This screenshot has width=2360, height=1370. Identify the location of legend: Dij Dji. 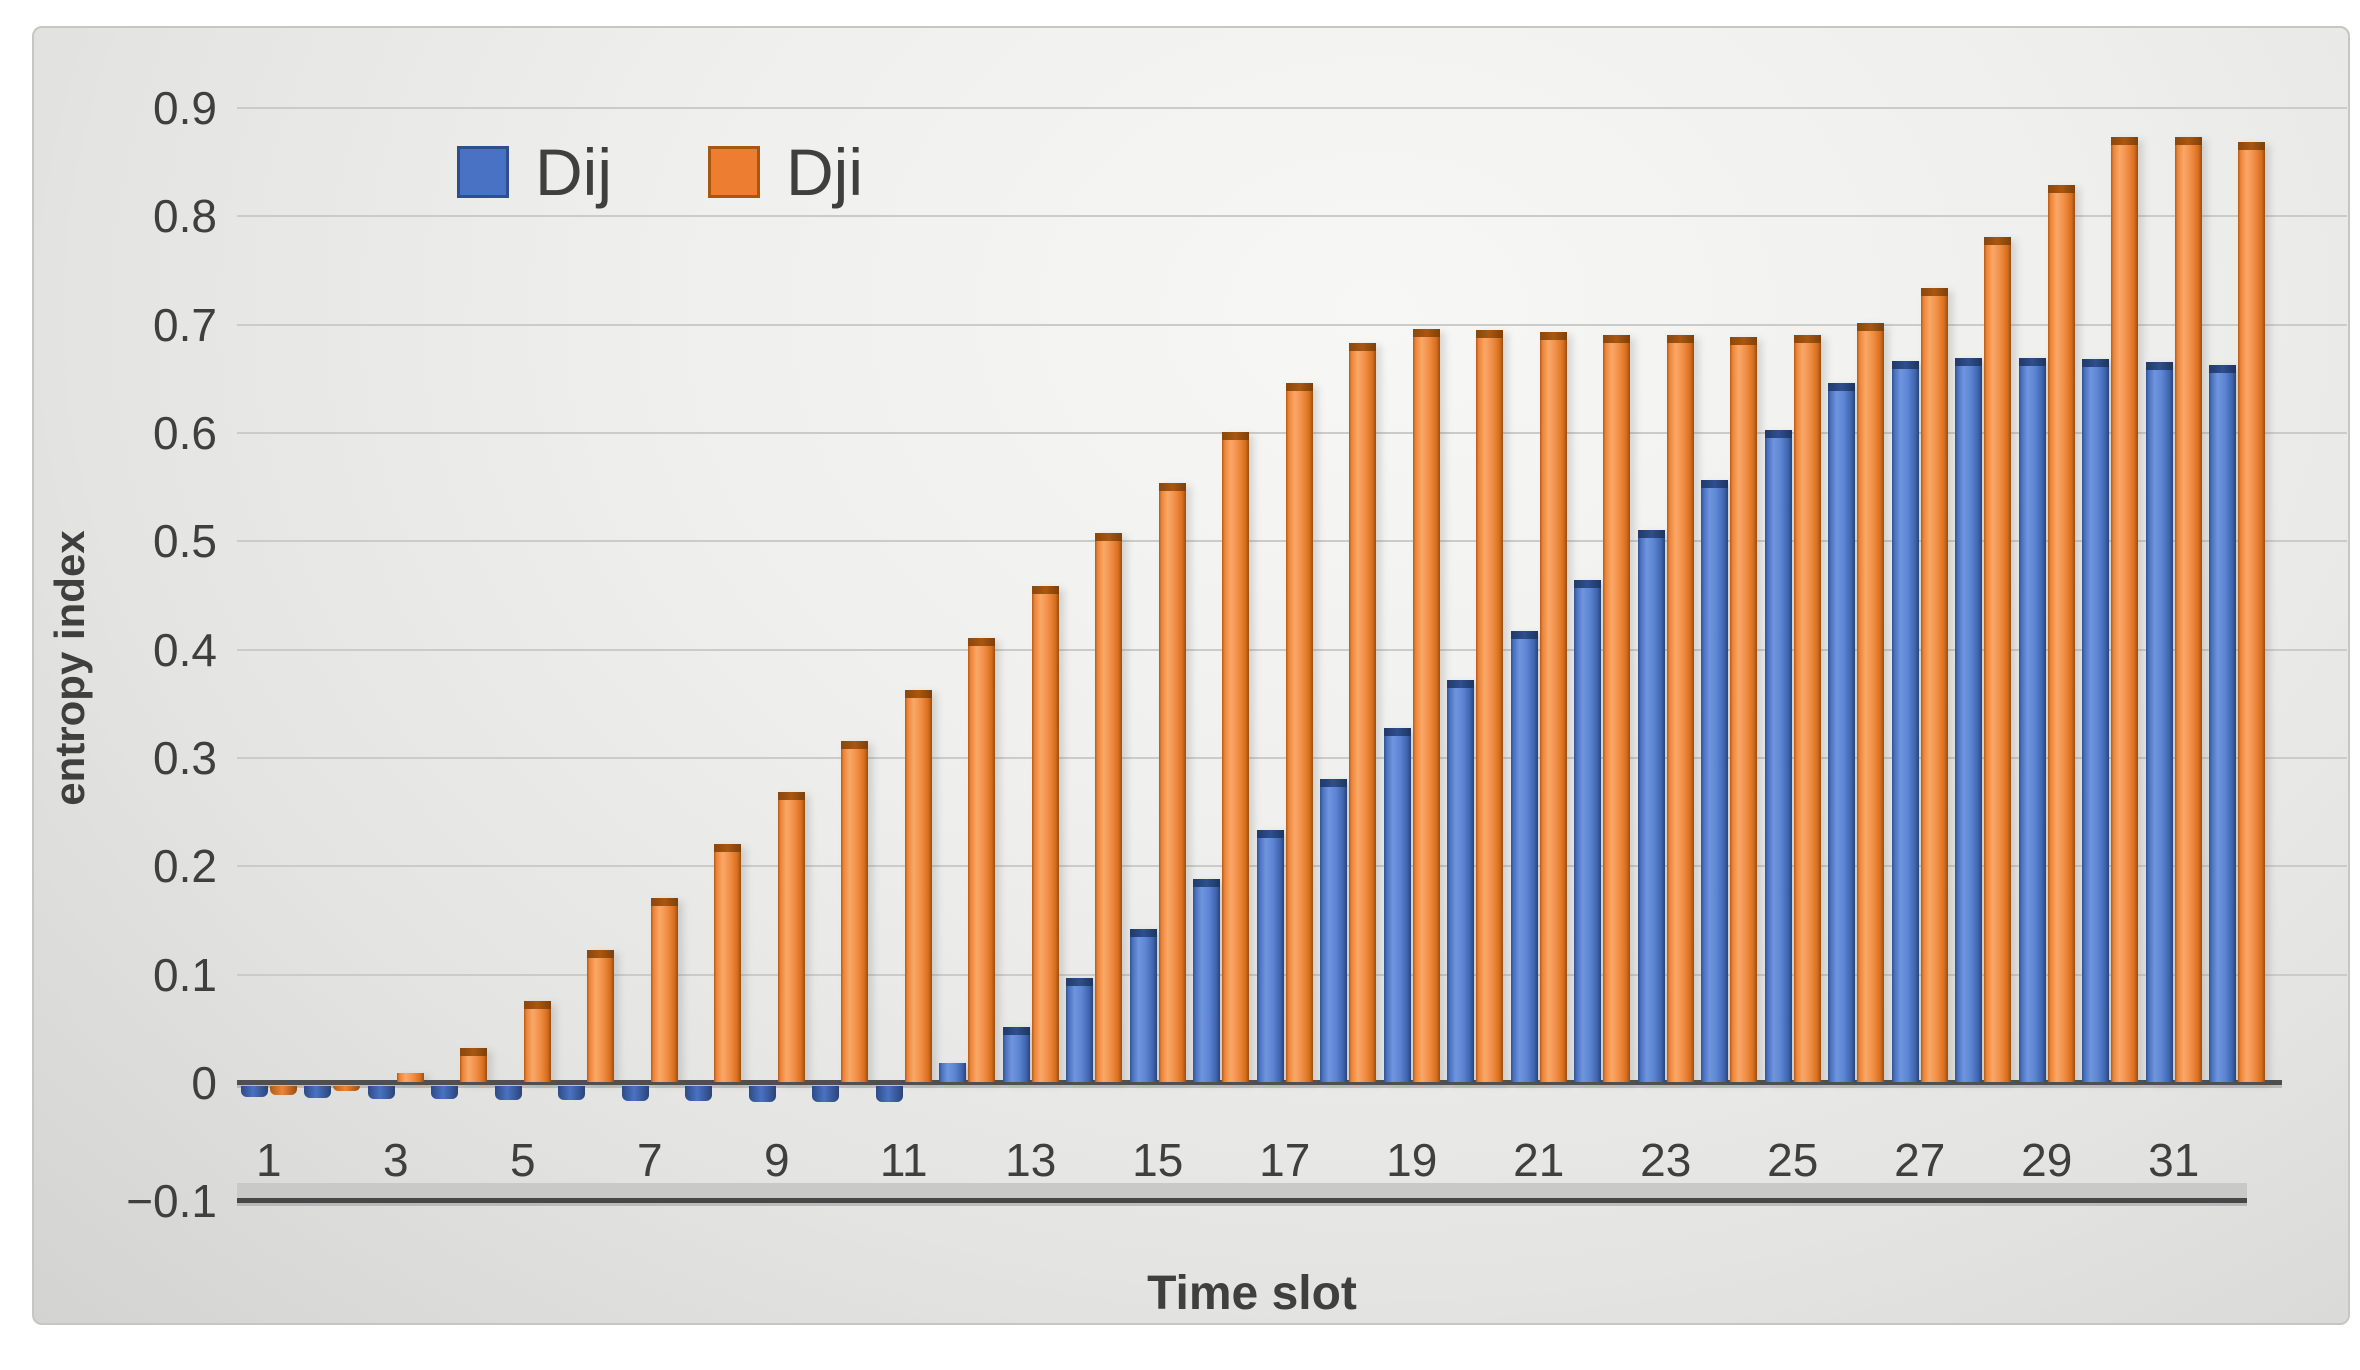
(660, 172).